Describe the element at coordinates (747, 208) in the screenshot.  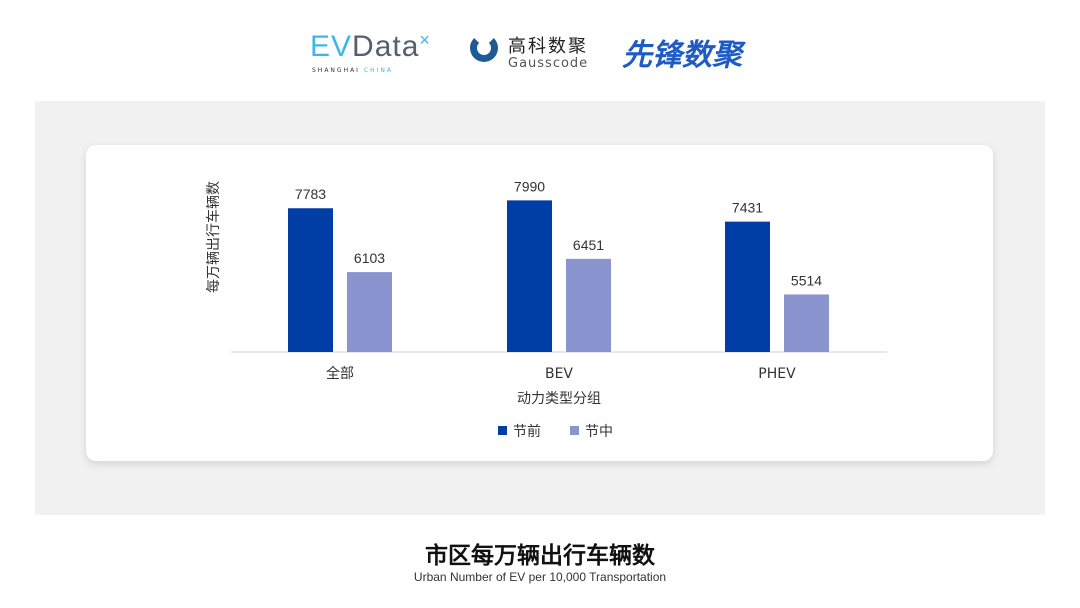
I see `data-label: 7431` at that location.